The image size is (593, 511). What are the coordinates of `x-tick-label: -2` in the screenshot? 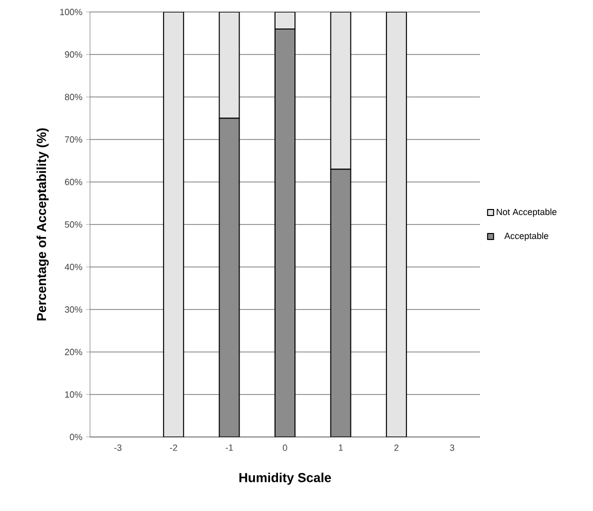 It's located at (174, 447).